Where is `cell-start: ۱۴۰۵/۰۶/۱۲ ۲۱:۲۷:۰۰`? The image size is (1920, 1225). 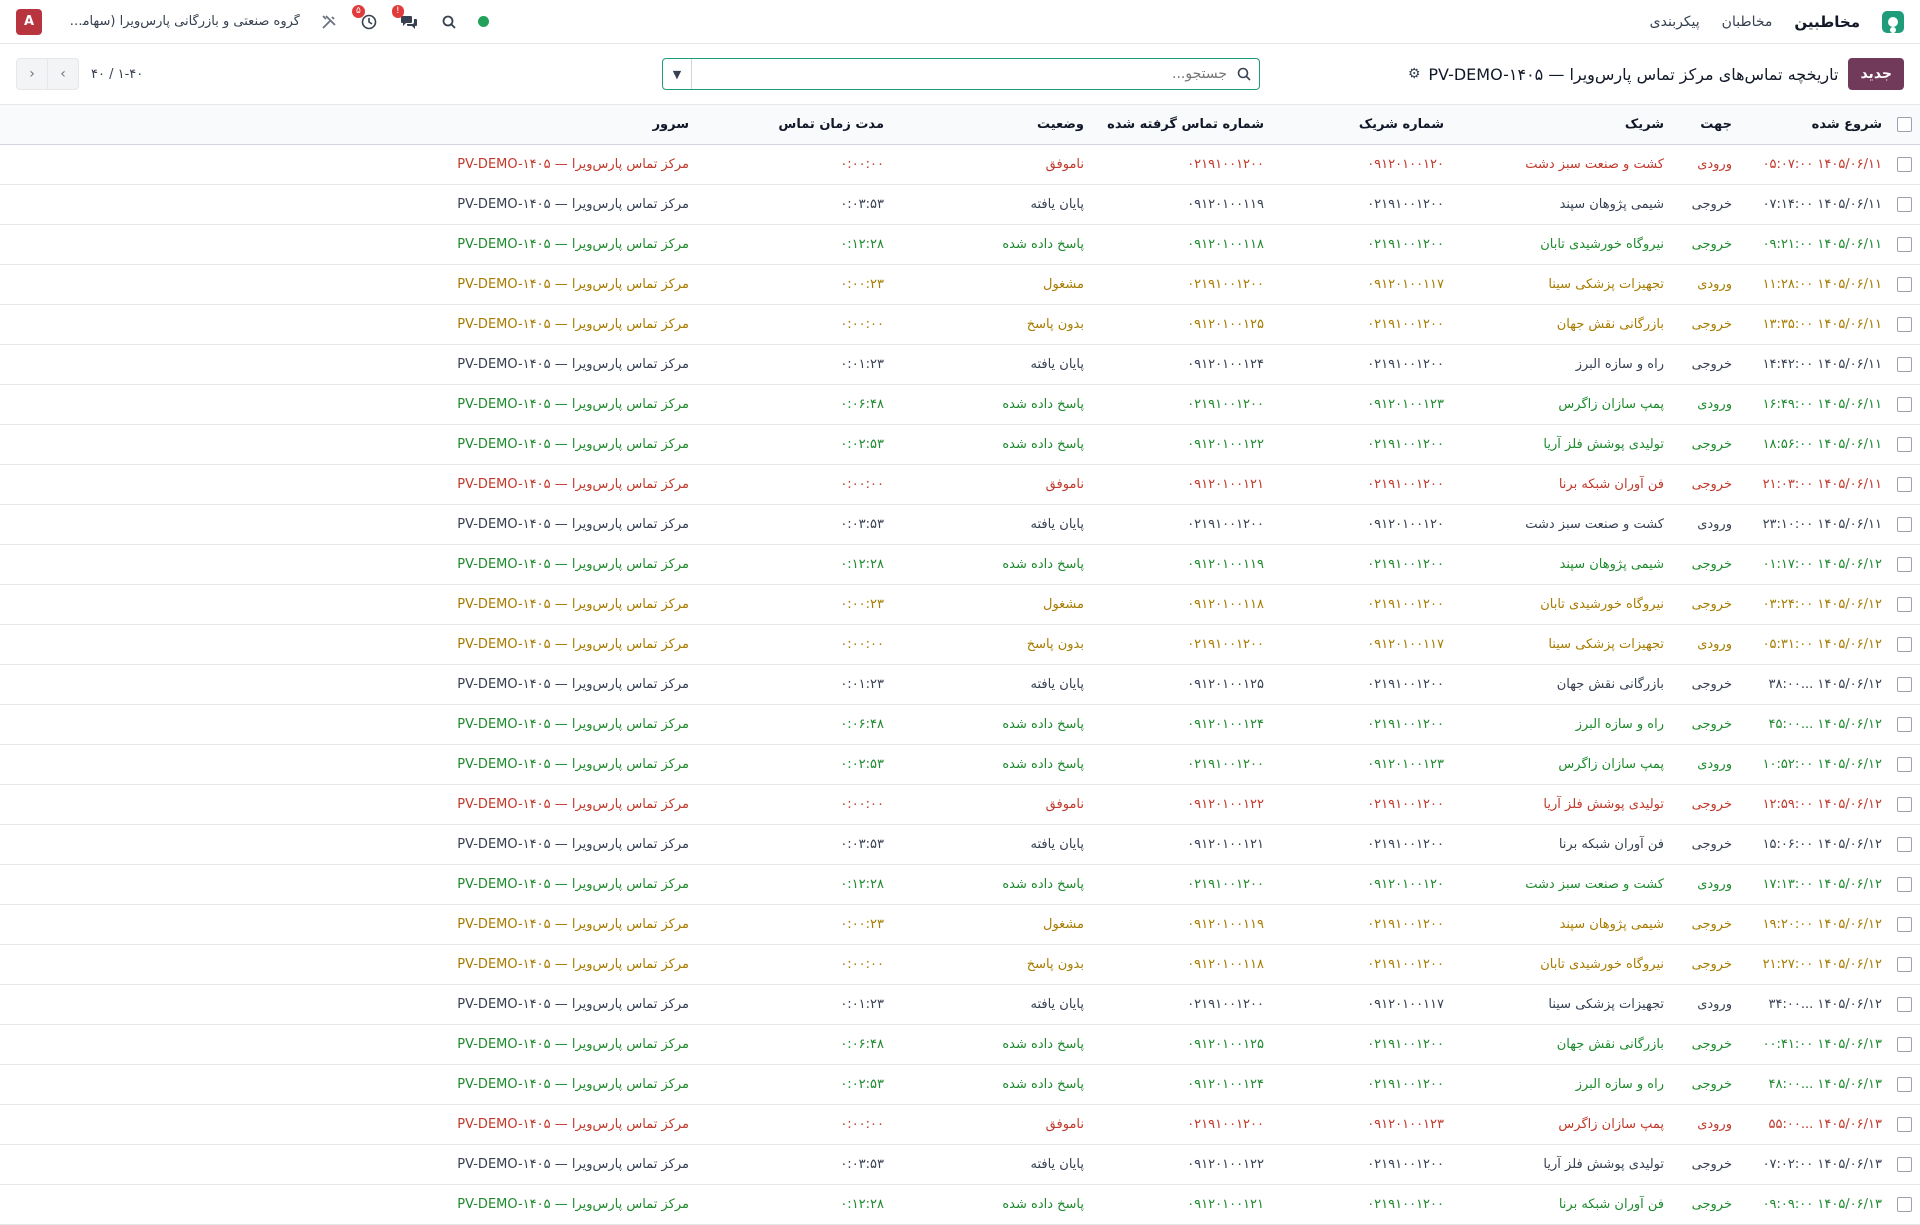
cell-start: ۱۴۰۵/۰۶/۱۲ ۲۱:۲۷:۰۰ is located at coordinates (1822, 964).